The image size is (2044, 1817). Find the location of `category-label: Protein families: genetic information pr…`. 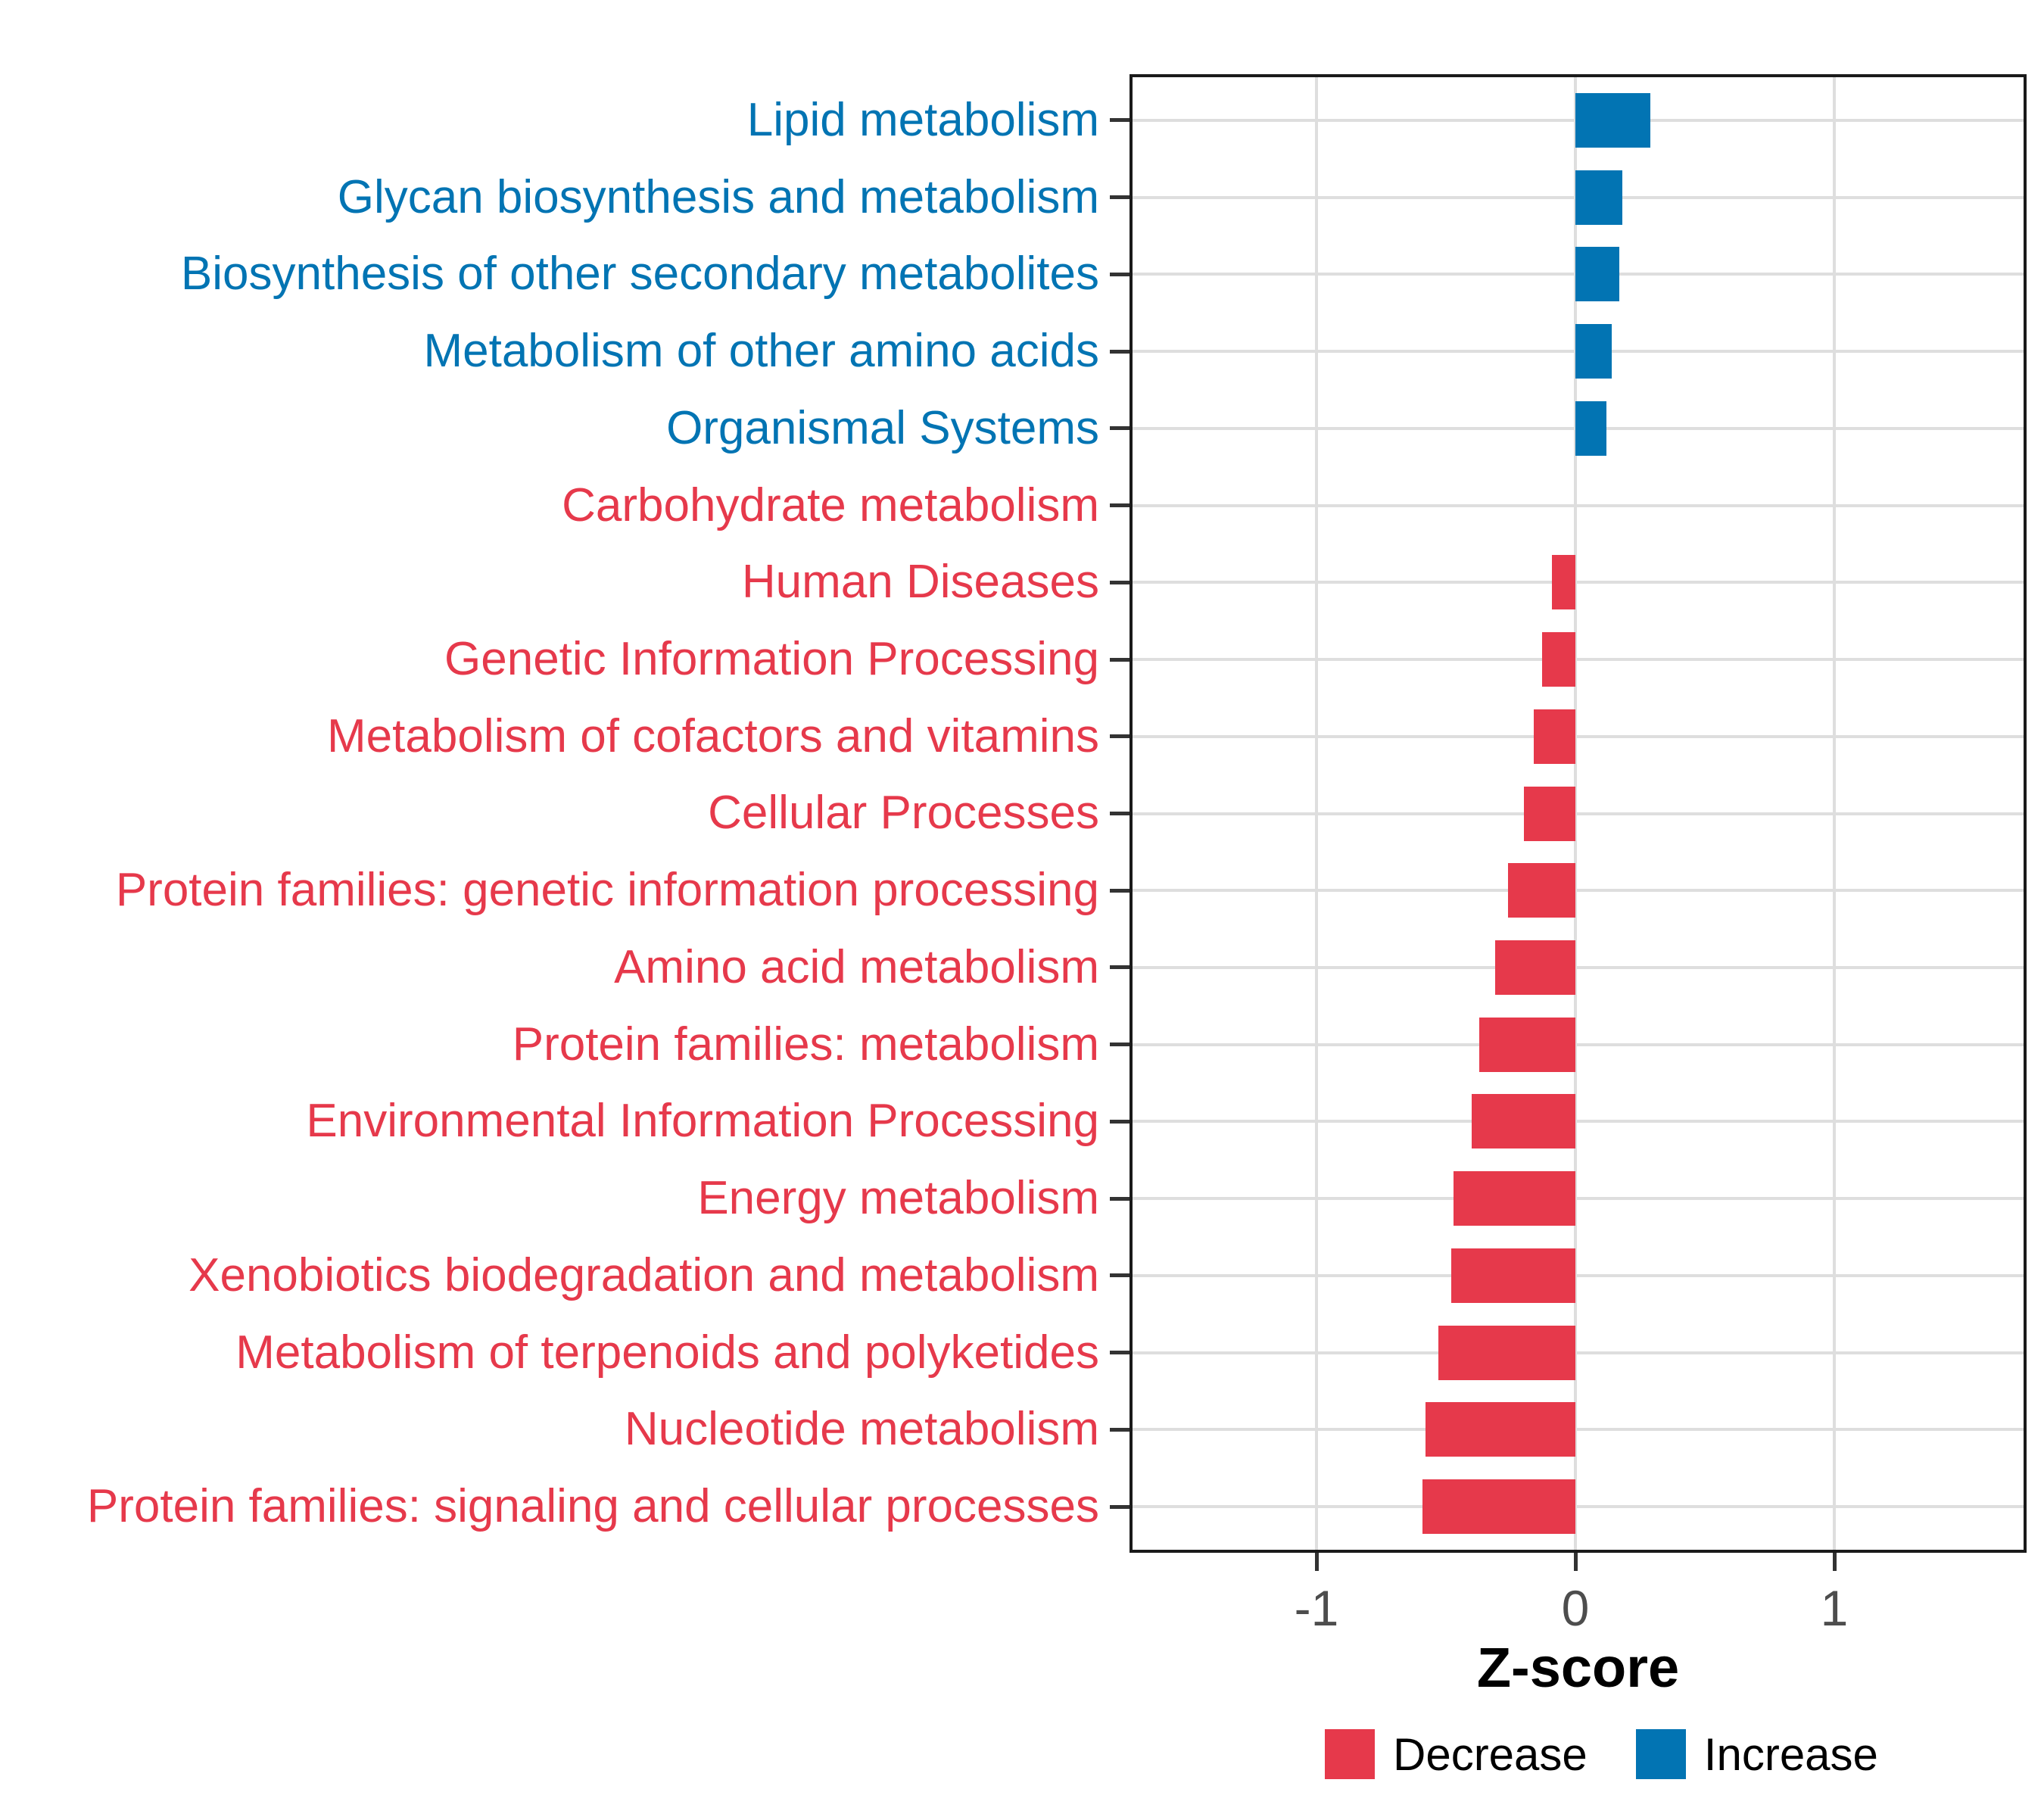

category-label: Protein families: genetic information pr… is located at coordinates (607, 890).